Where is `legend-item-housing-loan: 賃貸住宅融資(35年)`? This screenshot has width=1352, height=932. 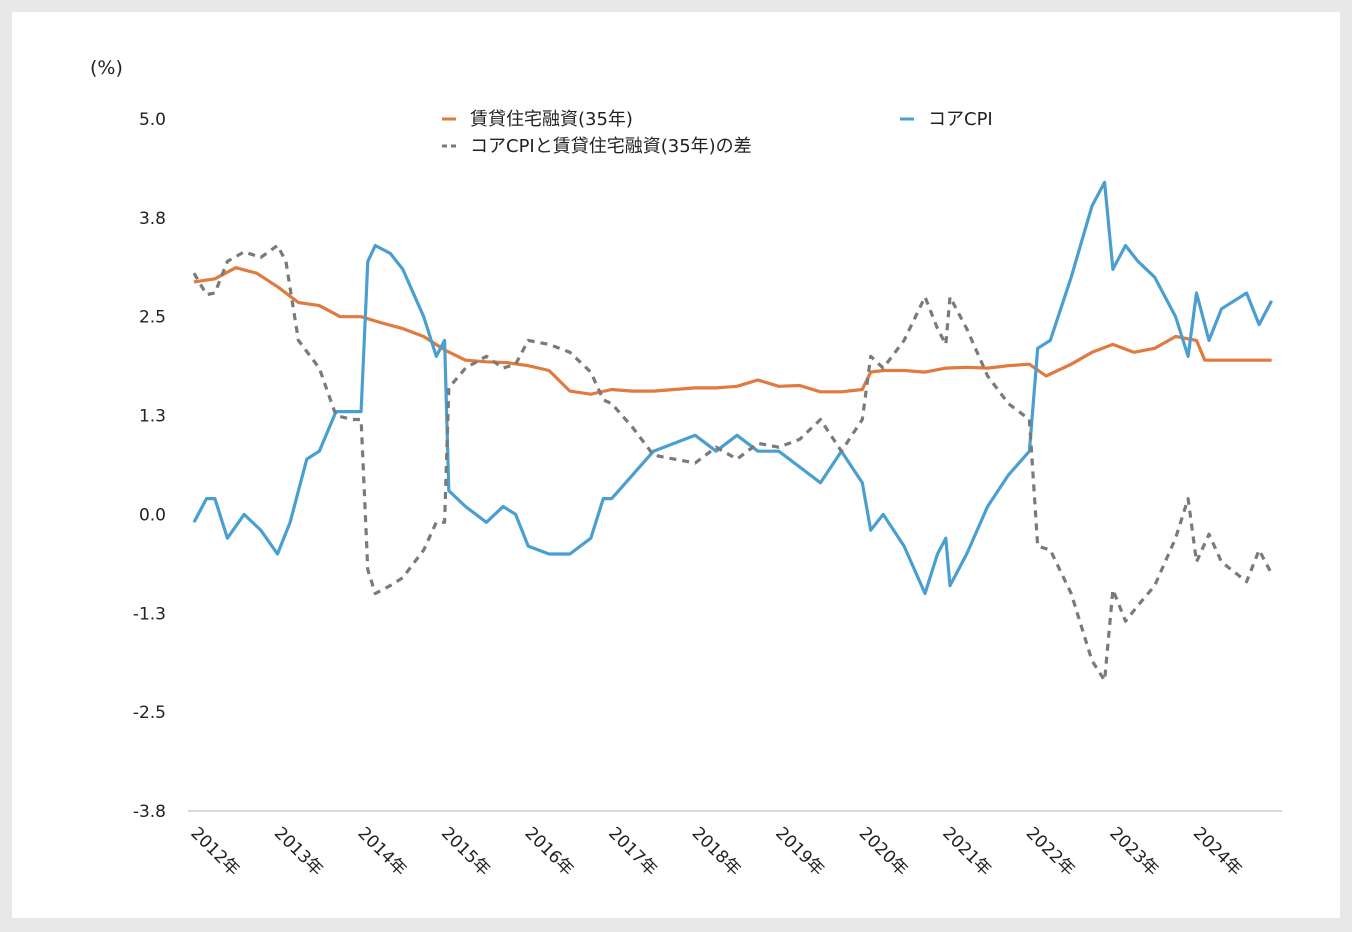
legend-item-housing-loan: 賃貸住宅融資(35年) is located at coordinates (537, 119).